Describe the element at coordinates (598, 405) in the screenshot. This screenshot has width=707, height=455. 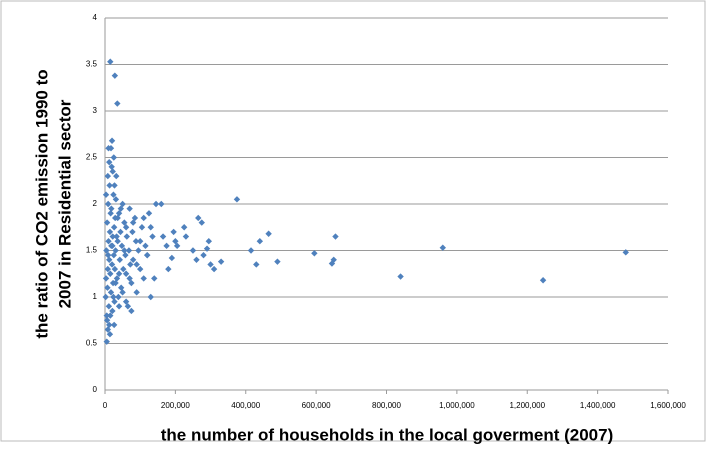
I see `x-tick-label: 1,400,000` at that location.